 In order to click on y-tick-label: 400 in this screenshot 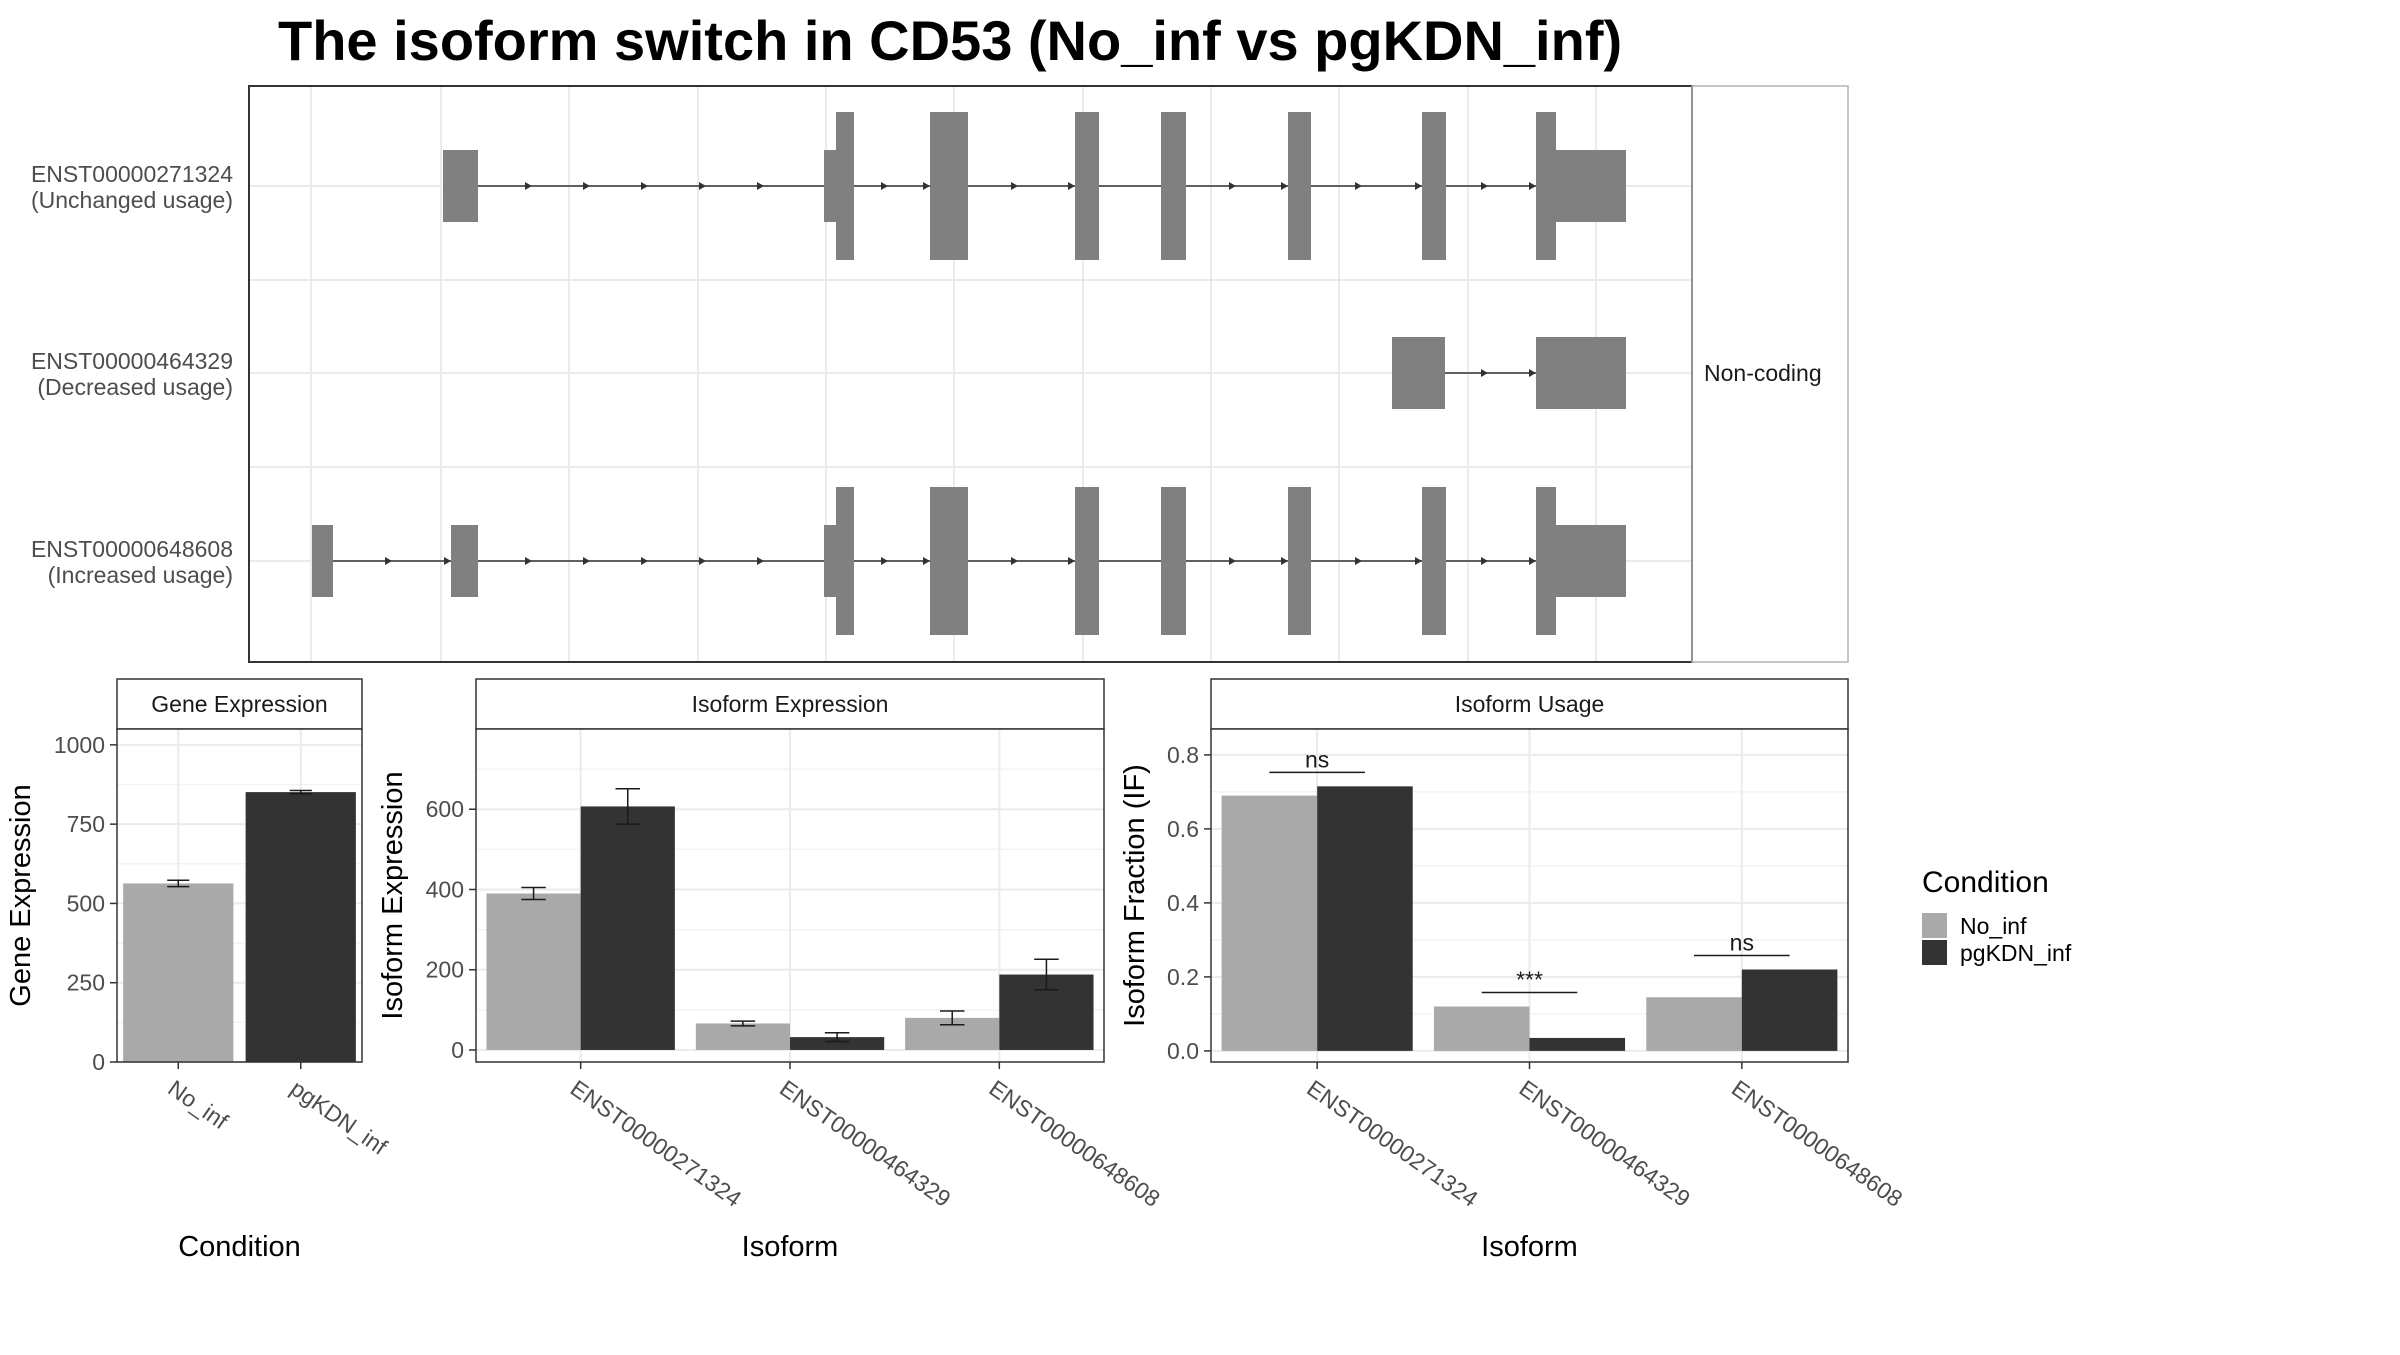, I will do `click(445, 889)`.